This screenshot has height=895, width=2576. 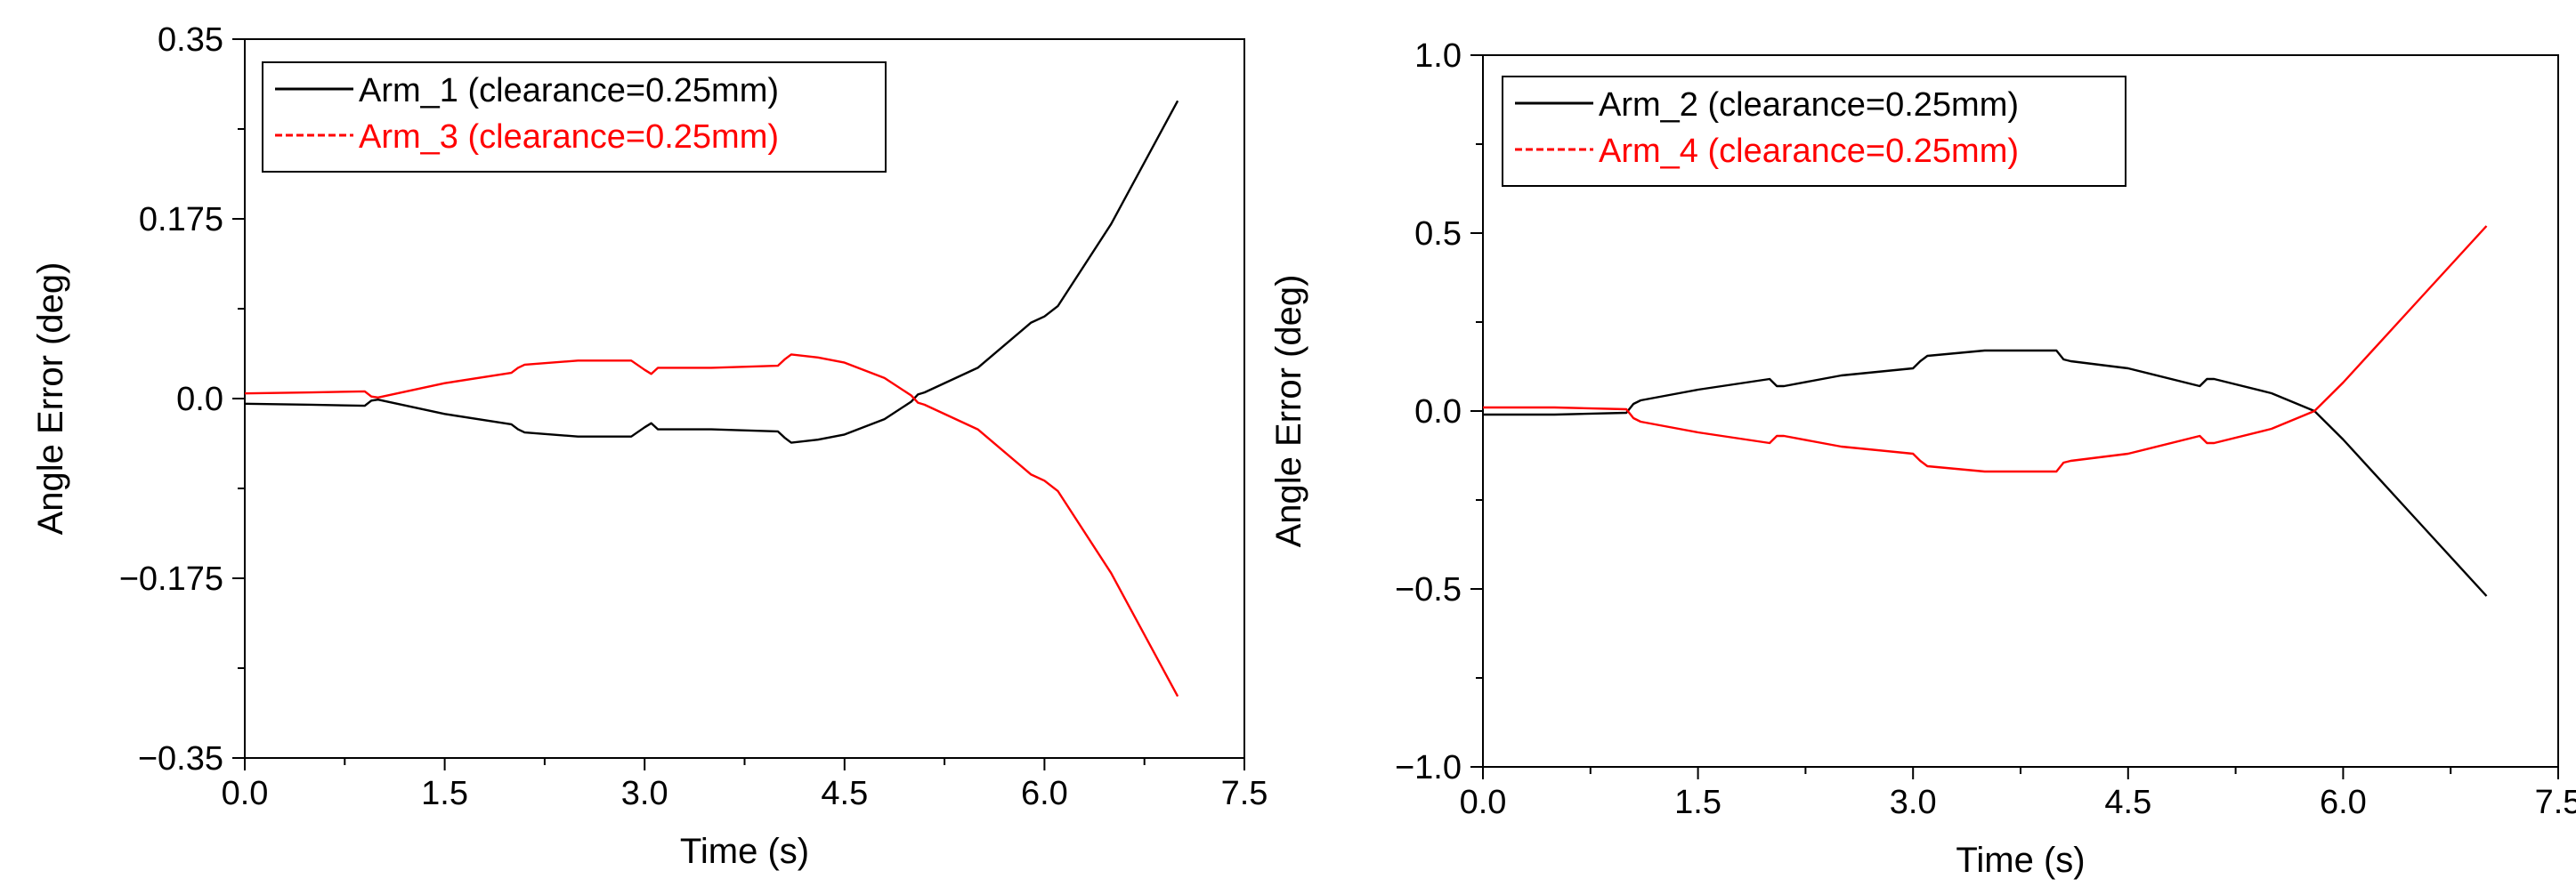 I want to click on left-xlabel: Time (s), so click(x=744, y=851).